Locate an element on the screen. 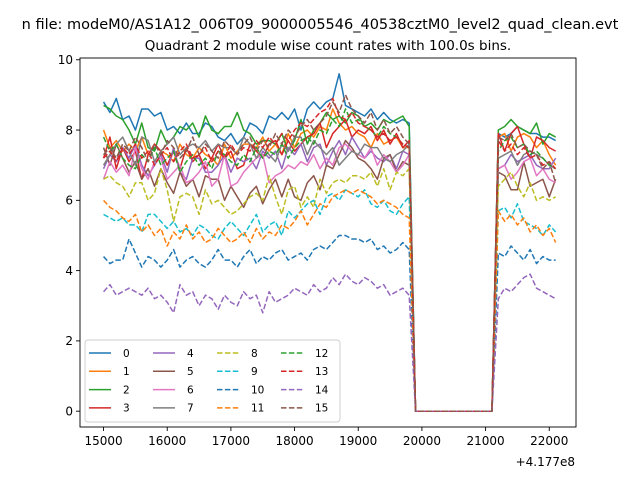 The image size is (640, 480). x-tick-label: 21000 is located at coordinates (485, 441).